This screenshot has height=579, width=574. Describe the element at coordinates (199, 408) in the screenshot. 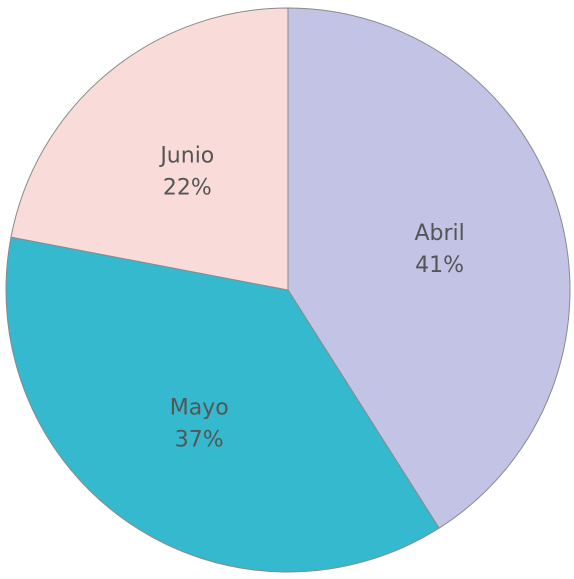

I see `slice-label-mayo: Mayo` at that location.